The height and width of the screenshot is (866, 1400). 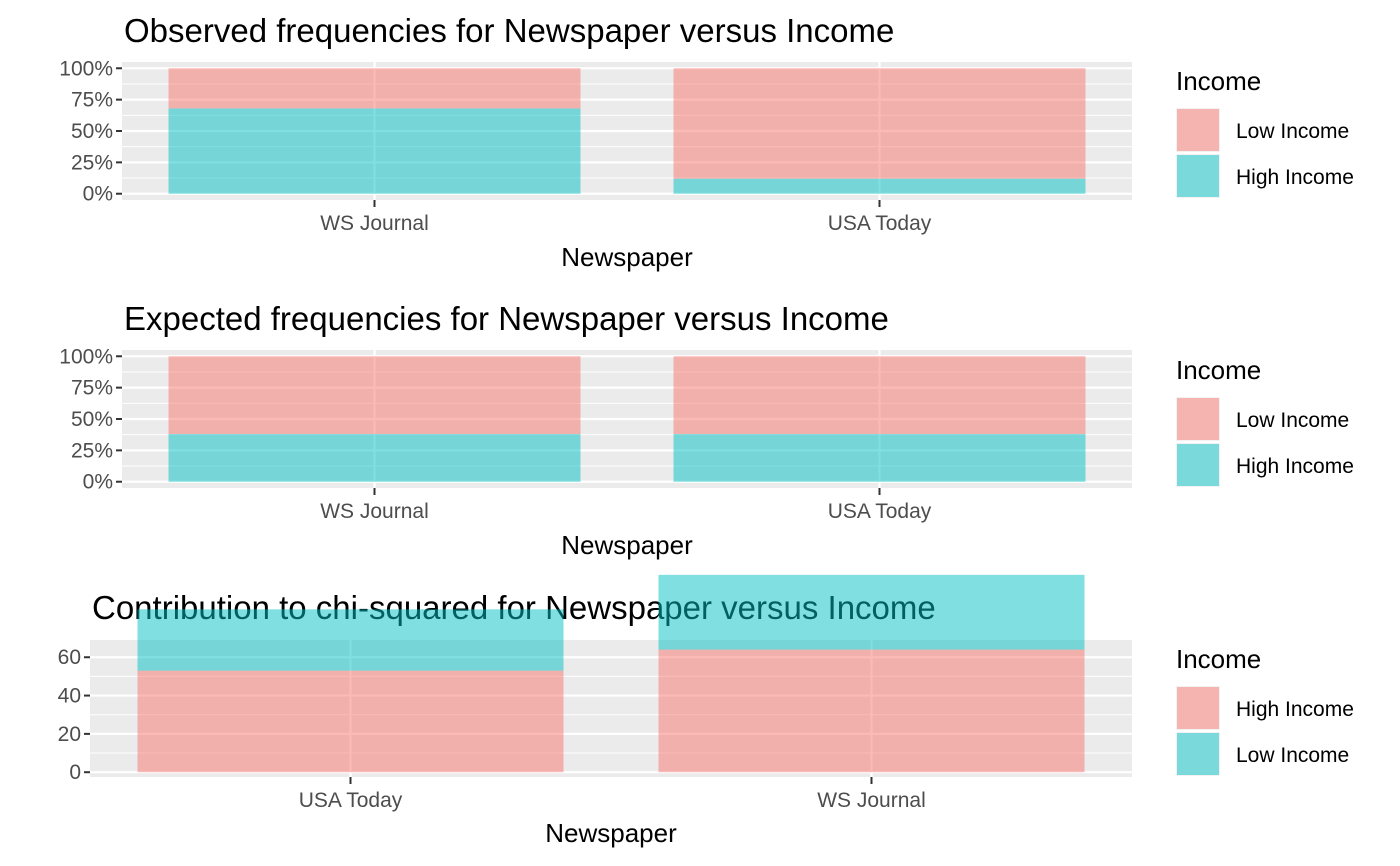 I want to click on y-tick-label: 40, so click(x=69, y=696).